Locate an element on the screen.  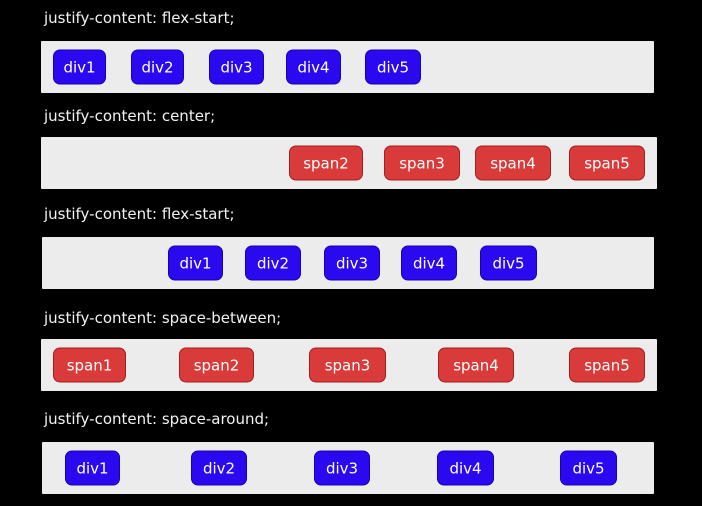
span-box-1: span1 is located at coordinates (89, 365).